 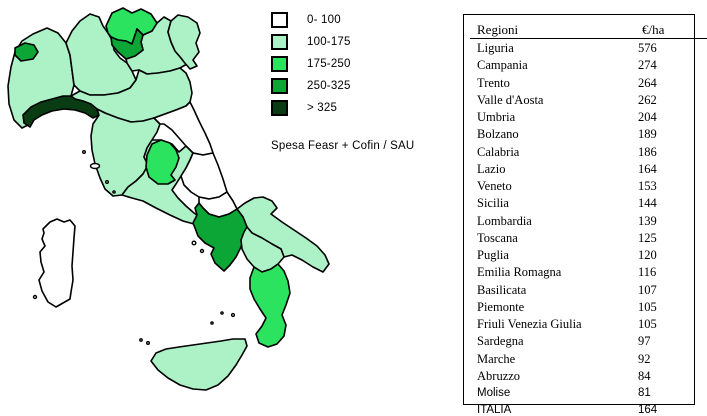 I want to click on legend-label: 250-325, so click(x=329, y=85).